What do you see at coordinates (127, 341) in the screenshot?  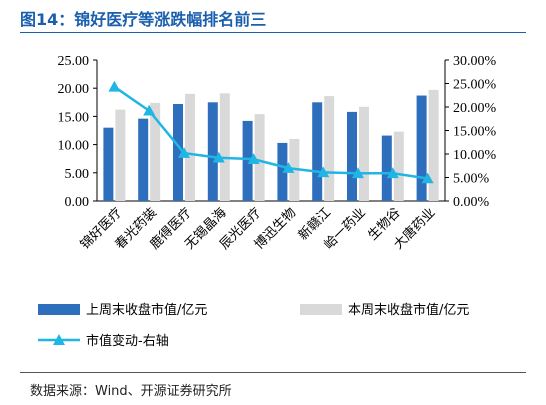 I see `legend-label-change: 市值变动-右轴` at bounding box center [127, 341].